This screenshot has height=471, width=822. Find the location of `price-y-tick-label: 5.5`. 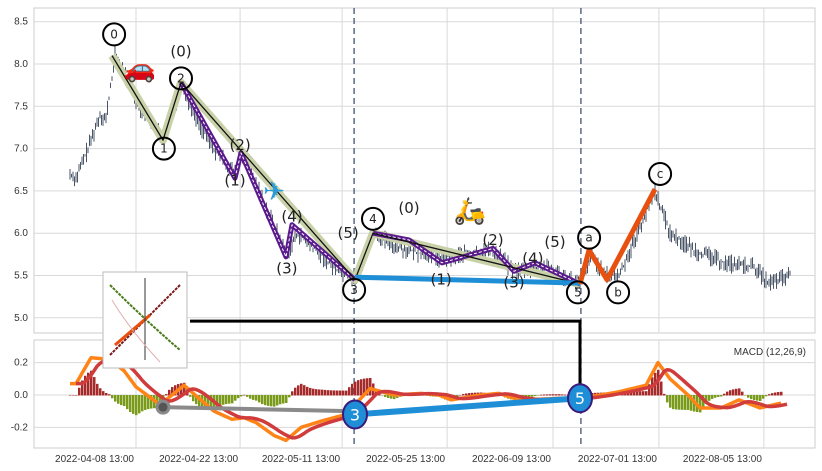

price-y-tick-label: 5.5 is located at coordinates (21, 276).